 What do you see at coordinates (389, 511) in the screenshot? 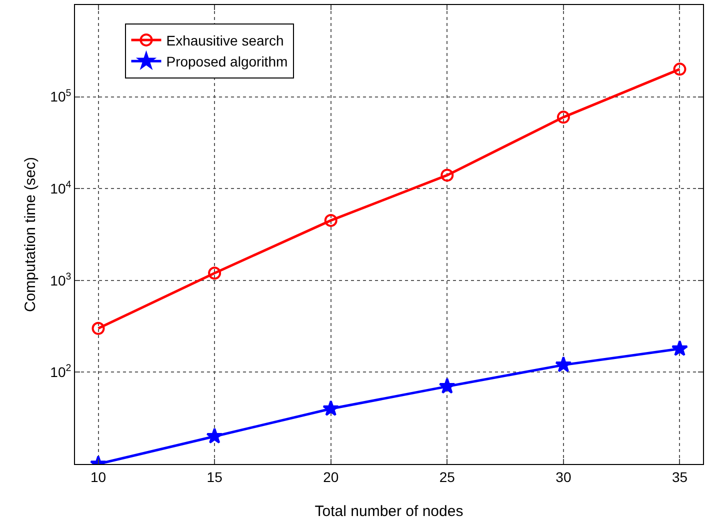
I see `x-axis-title: Total number of nodes` at bounding box center [389, 511].